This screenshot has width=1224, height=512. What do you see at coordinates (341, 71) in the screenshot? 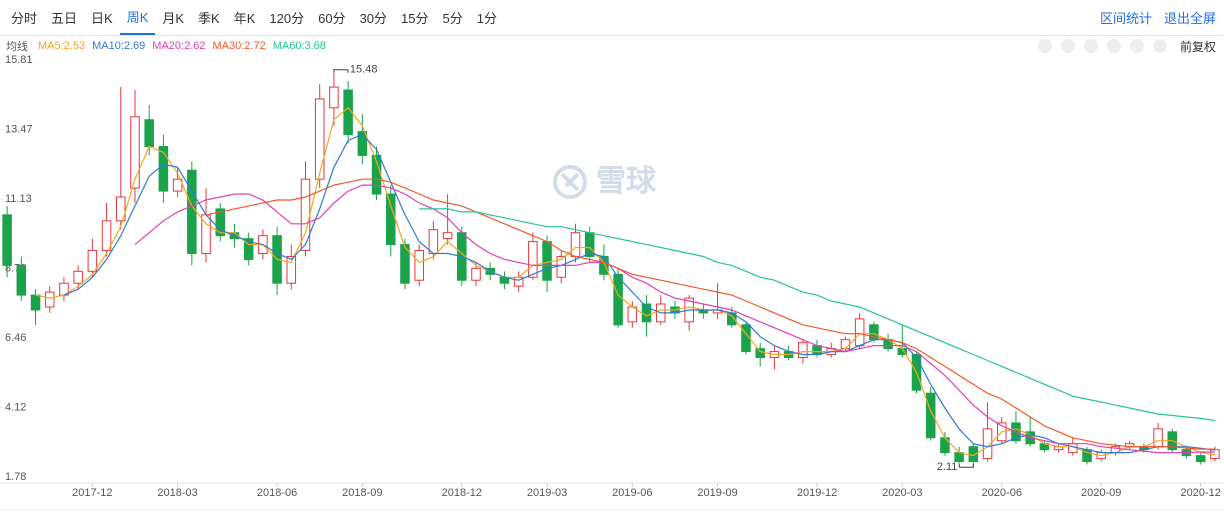
I see `high-marker` at bounding box center [341, 71].